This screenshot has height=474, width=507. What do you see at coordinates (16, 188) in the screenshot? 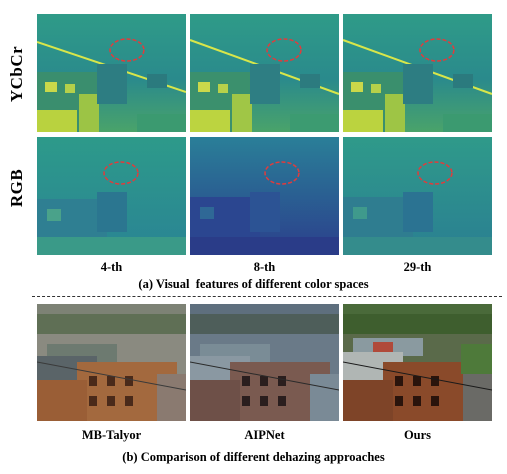
I see `row-label-rgb: RGB` at bounding box center [16, 188].